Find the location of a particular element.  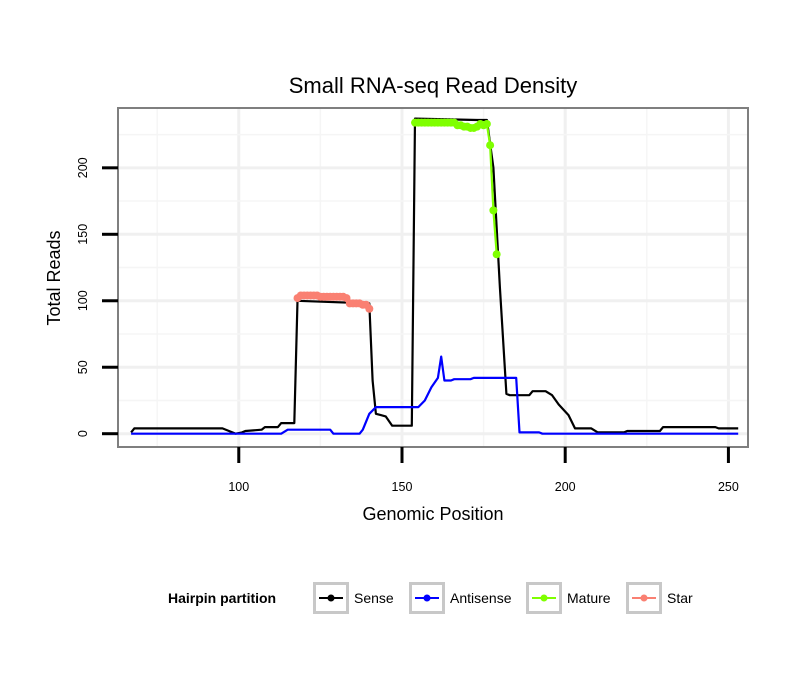

data-point-star is located at coordinates (369, 308).